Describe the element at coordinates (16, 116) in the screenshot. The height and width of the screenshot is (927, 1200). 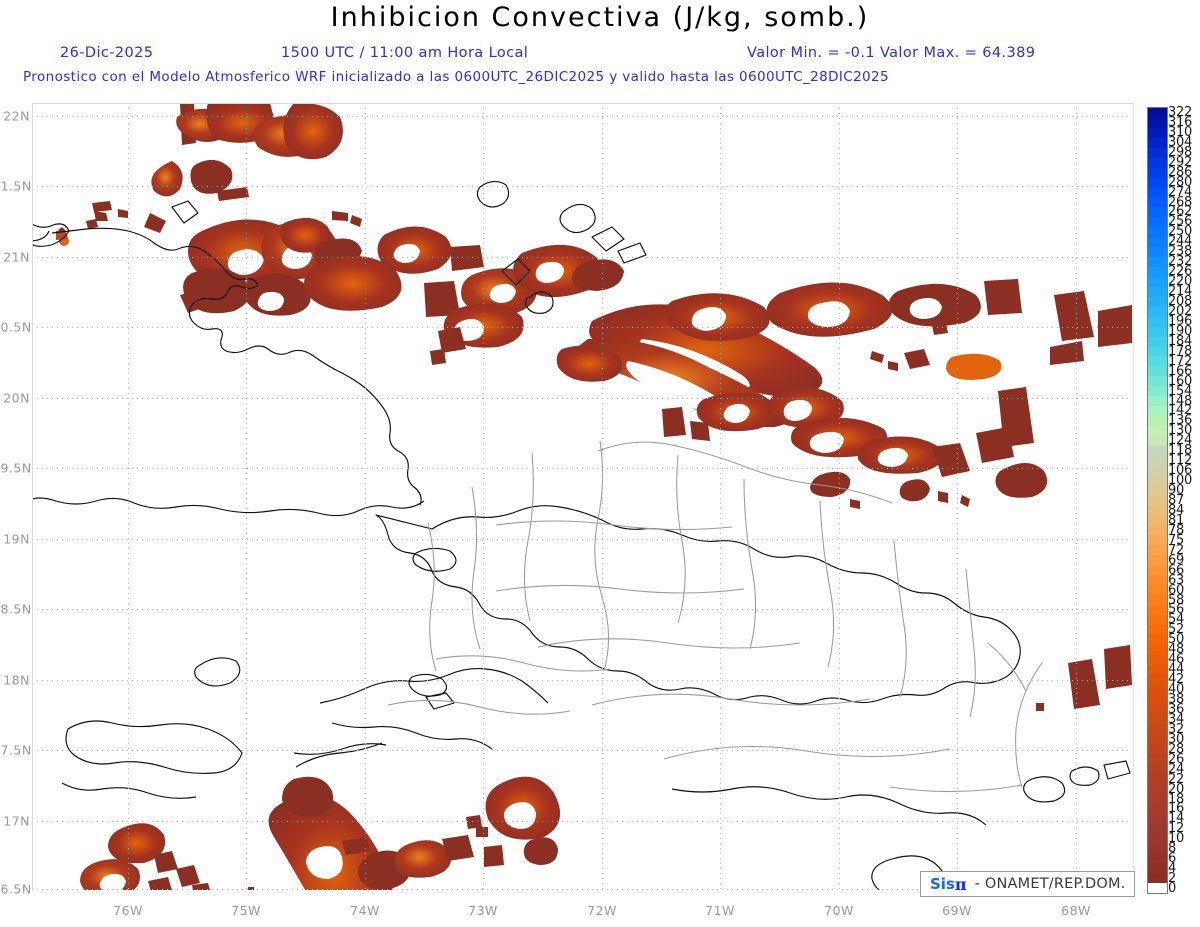
I see `y-tick-label: 22N` at that location.